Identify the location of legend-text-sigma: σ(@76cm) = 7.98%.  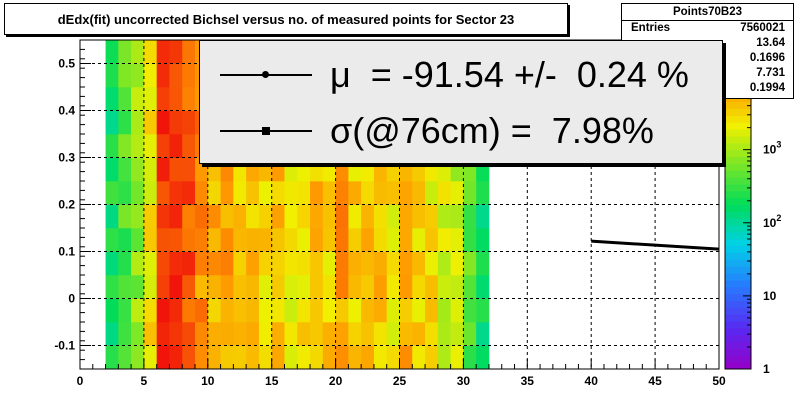
(492, 130).